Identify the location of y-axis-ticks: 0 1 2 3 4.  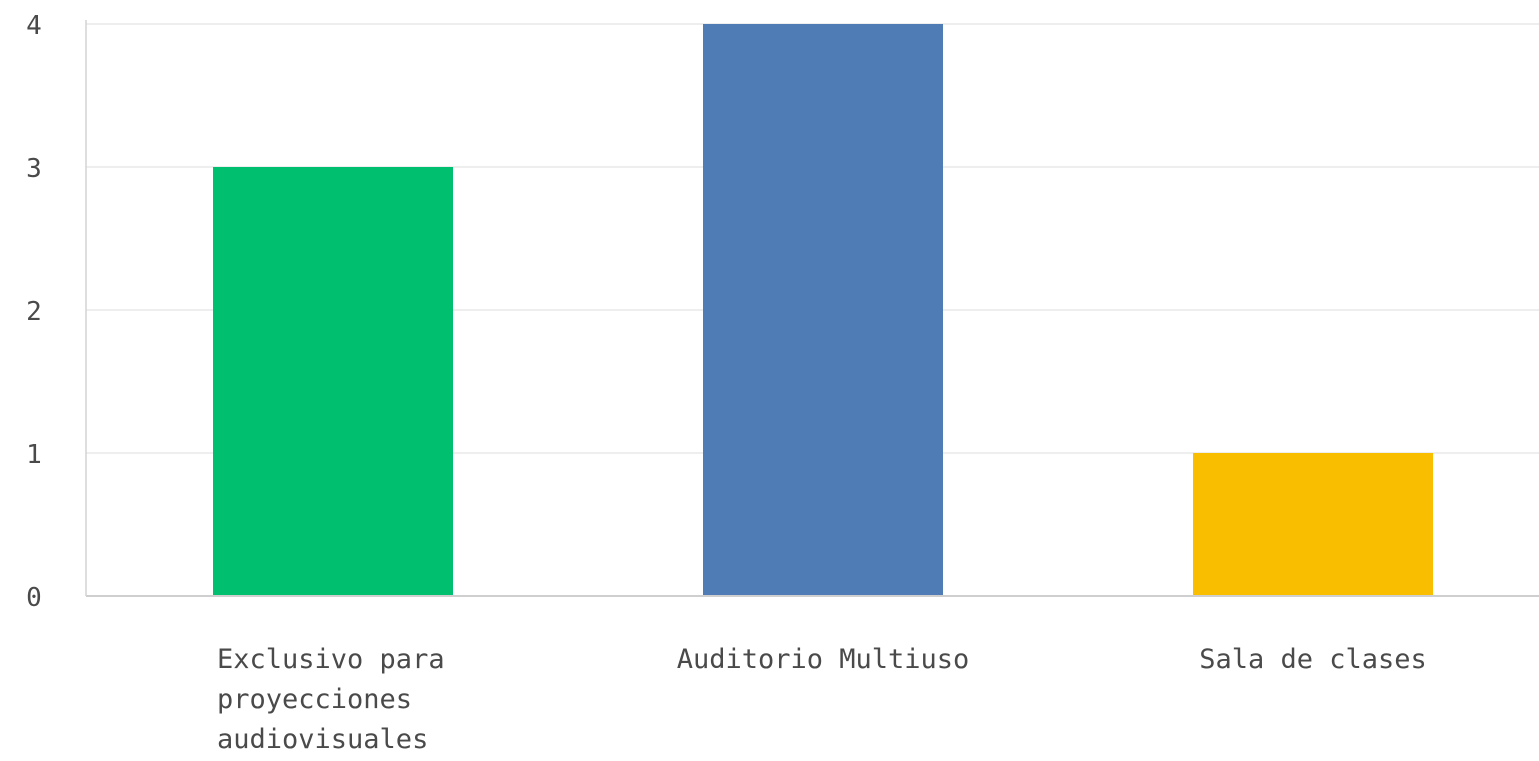
(34, 312).